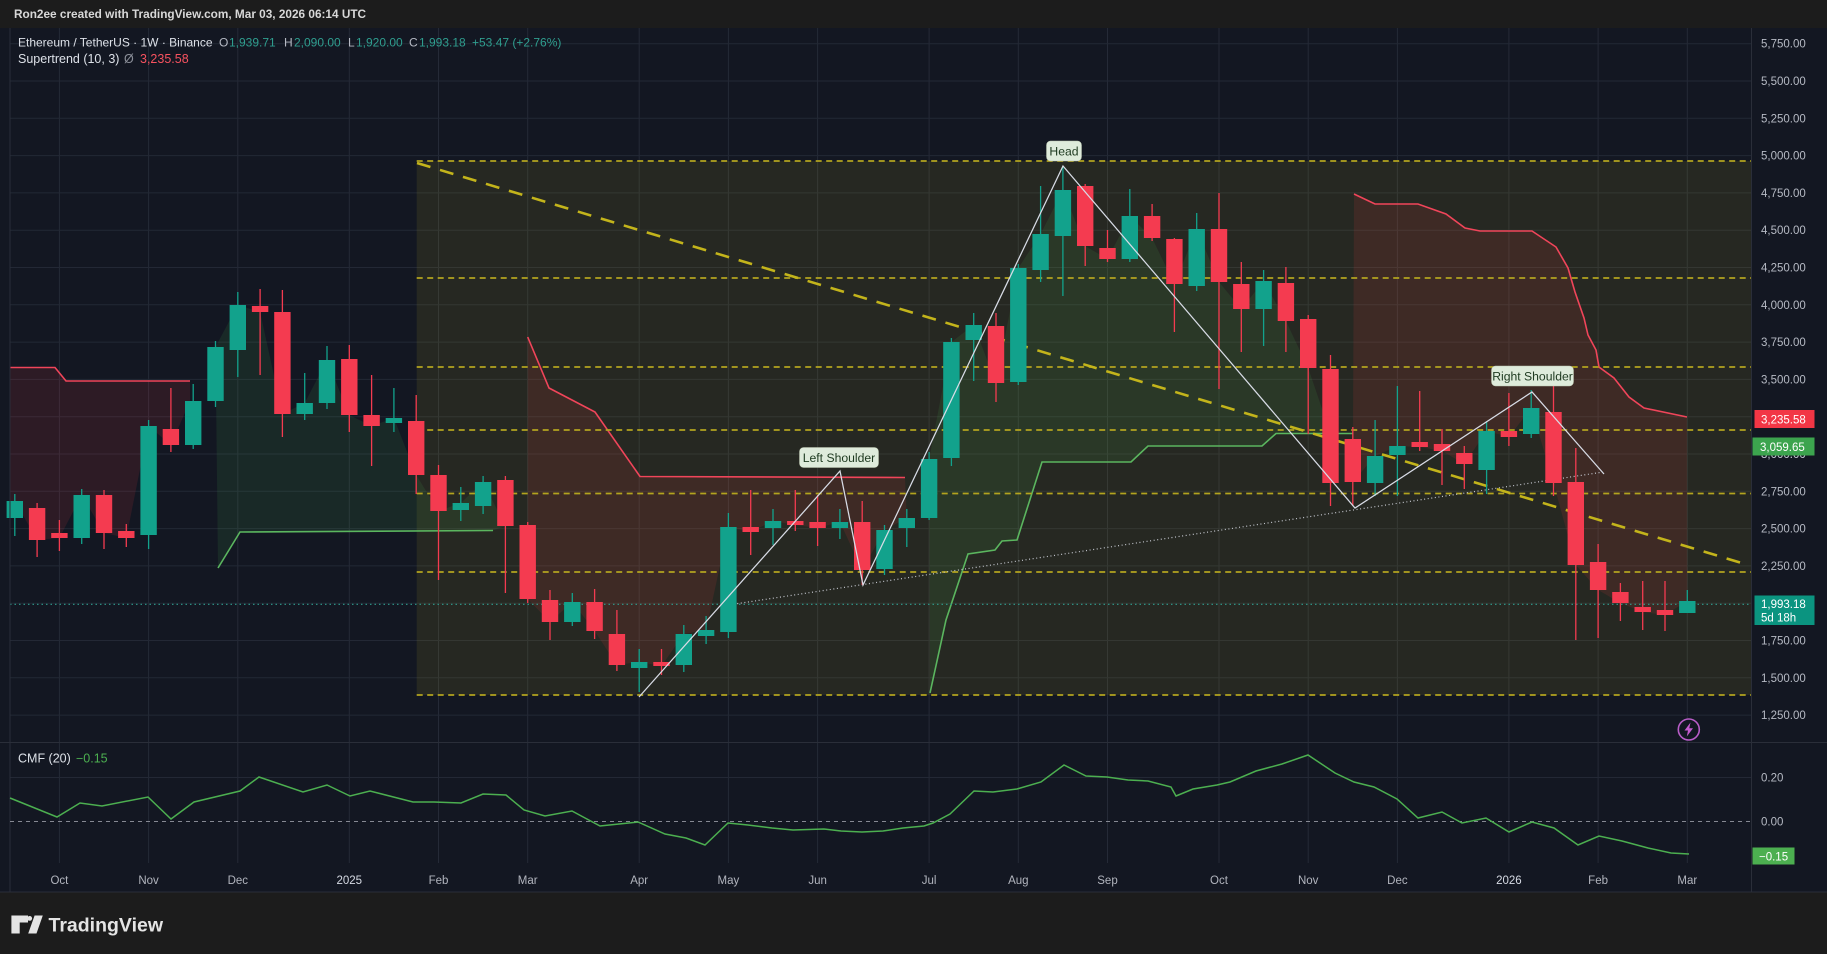  Describe the element at coordinates (1778, 619) in the screenshot. I see `svg-text: 5d 18h` at that location.